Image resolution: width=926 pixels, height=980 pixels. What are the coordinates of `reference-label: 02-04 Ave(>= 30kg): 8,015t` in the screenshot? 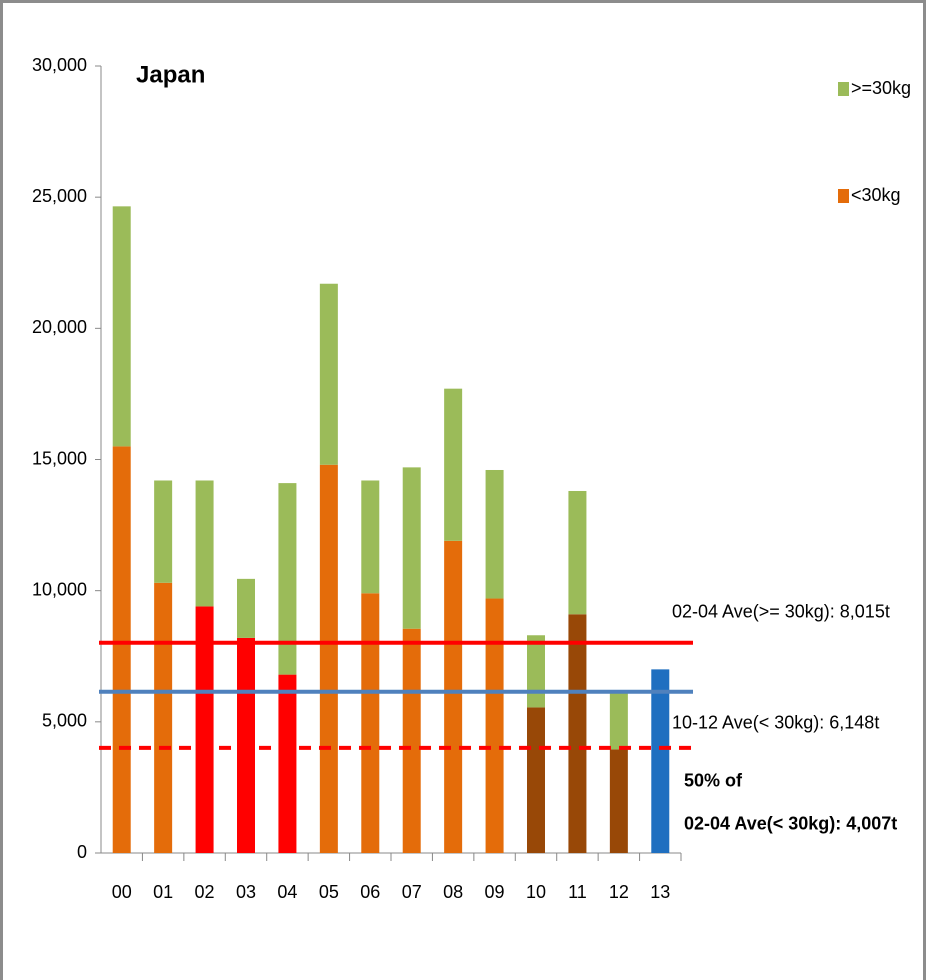 It's located at (781, 611).